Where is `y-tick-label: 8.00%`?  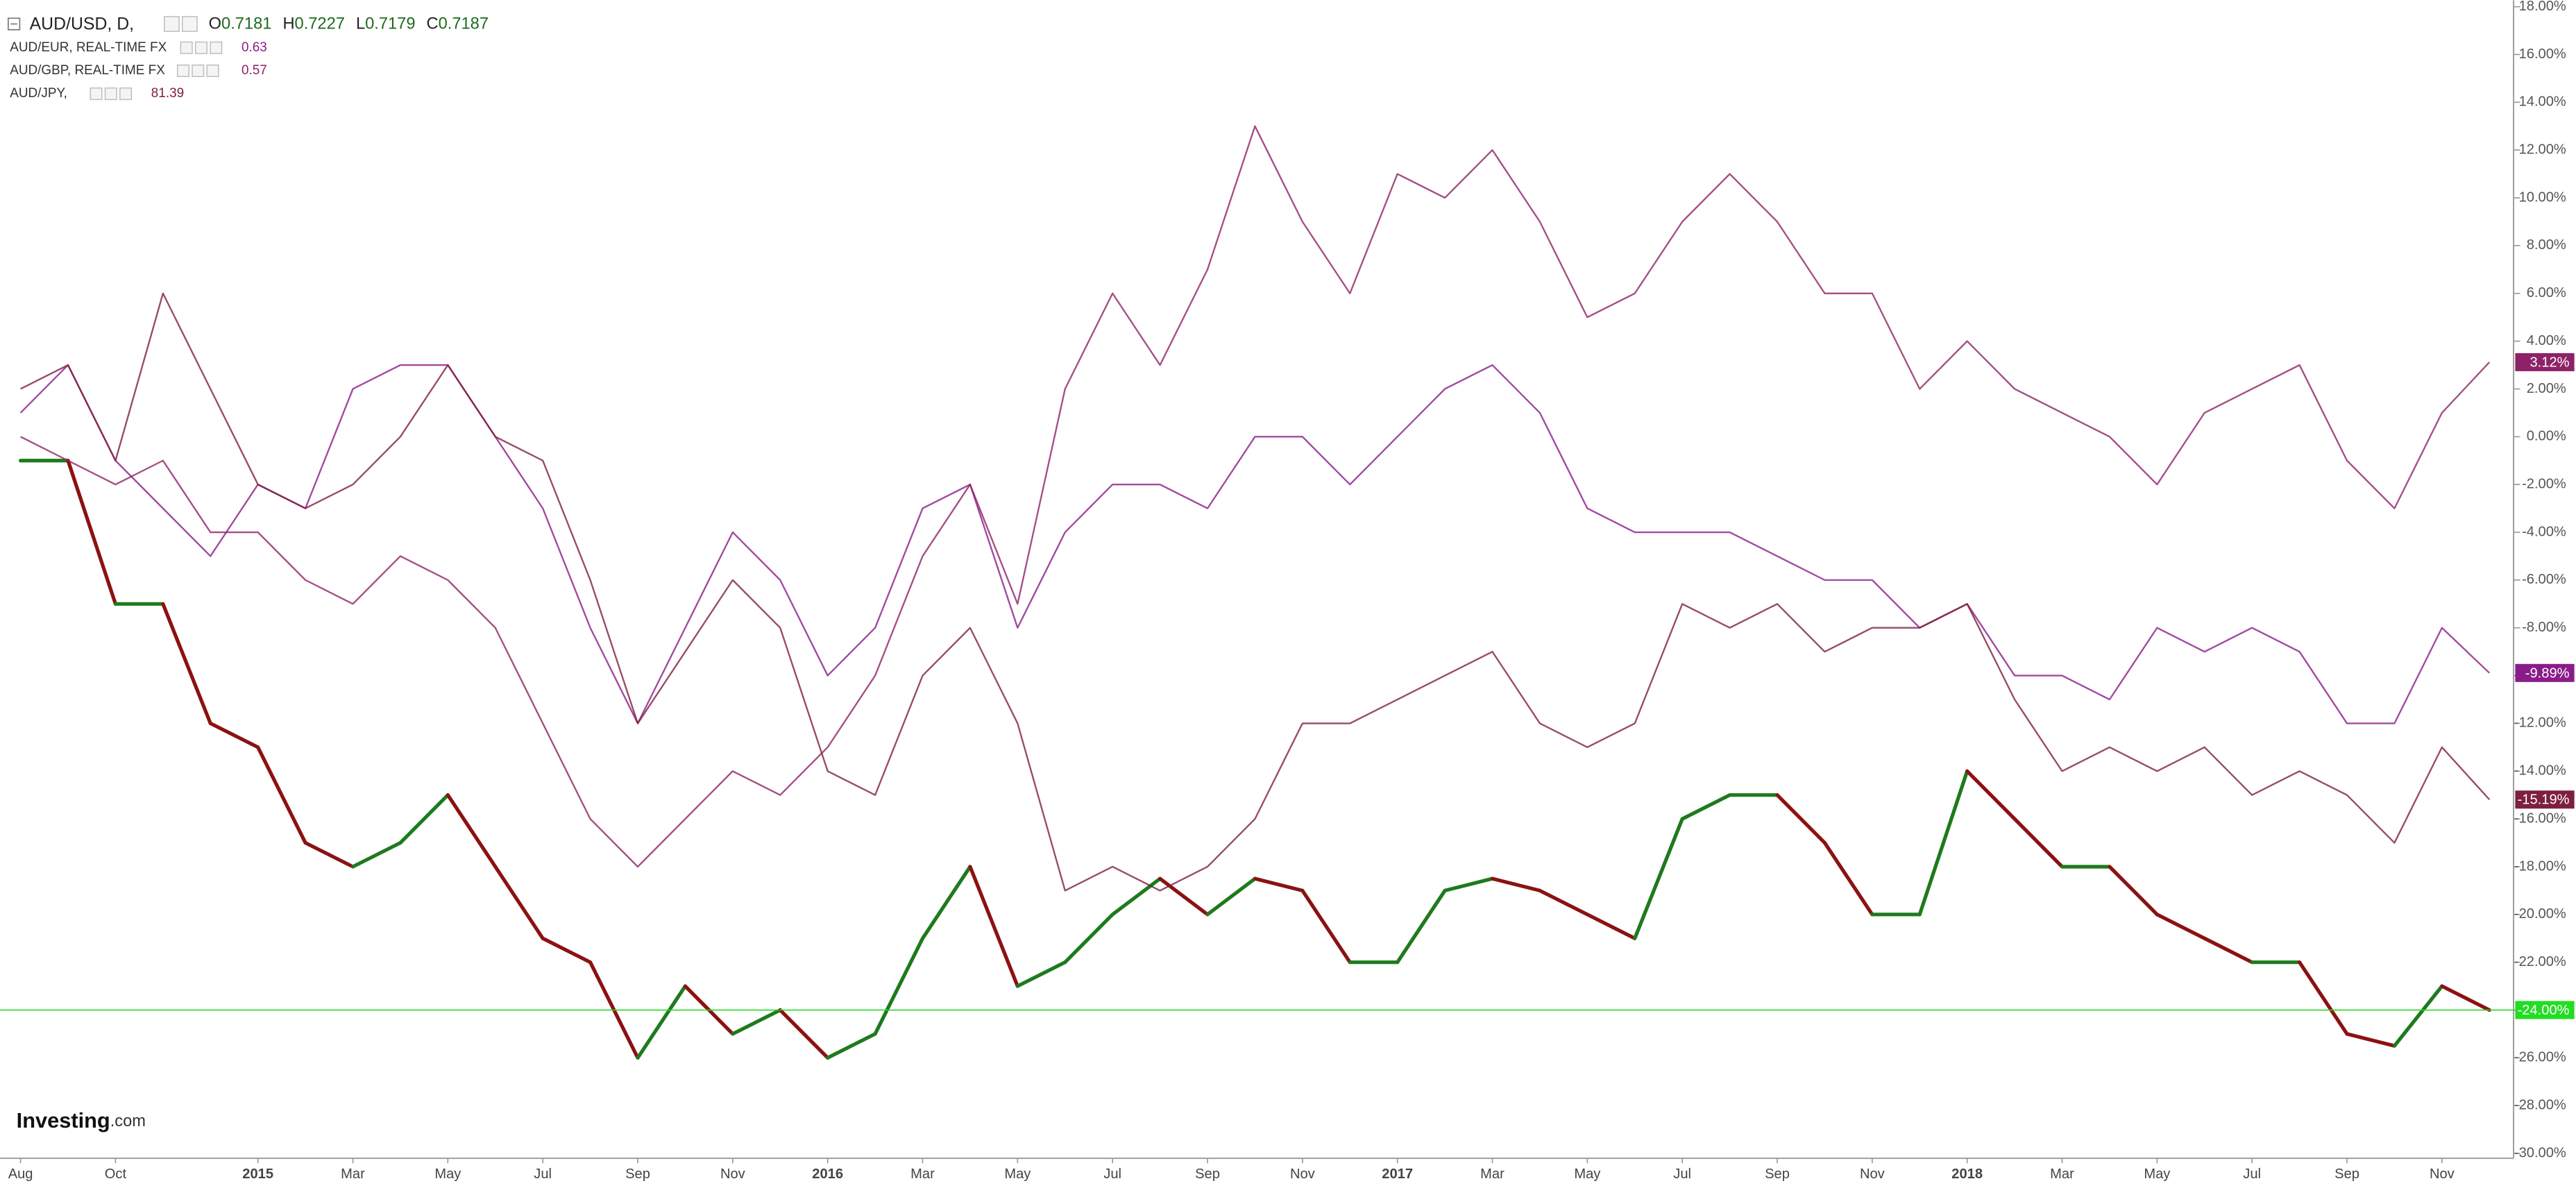 y-tick-label: 8.00% is located at coordinates (2546, 245).